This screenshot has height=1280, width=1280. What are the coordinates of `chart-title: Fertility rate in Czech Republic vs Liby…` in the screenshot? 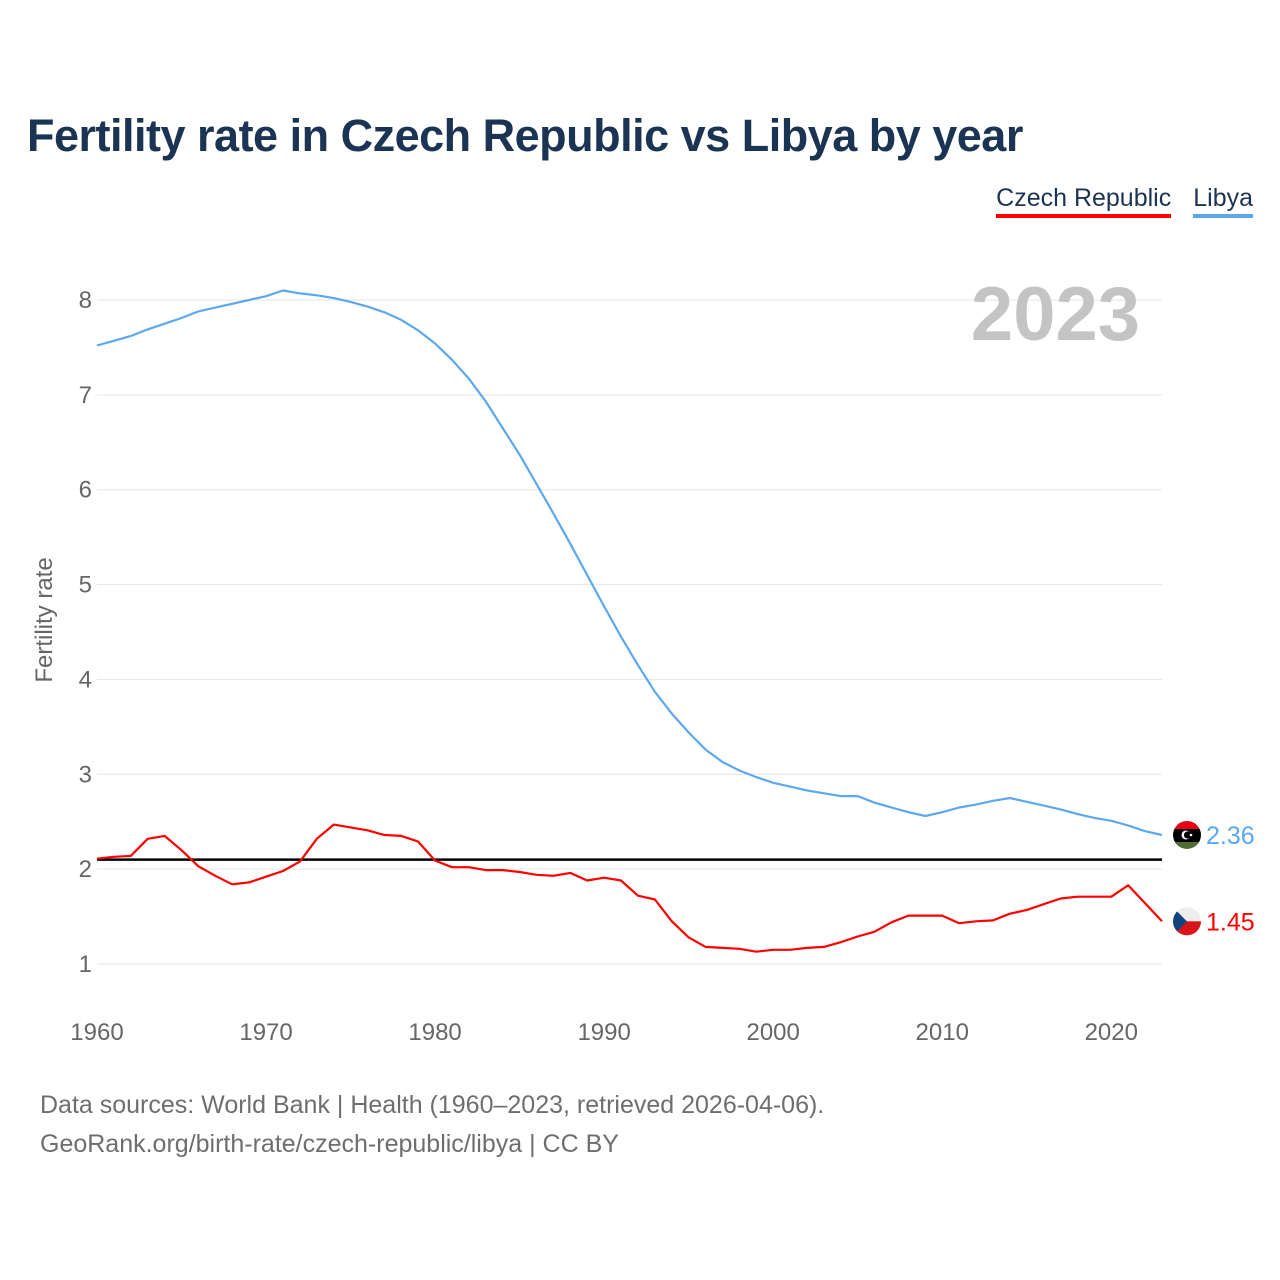 It's located at (525, 135).